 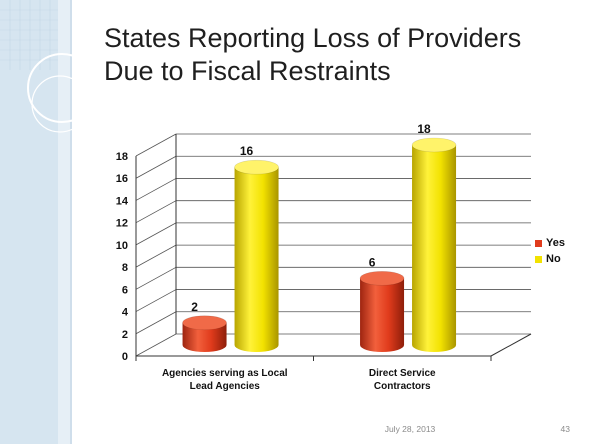 What do you see at coordinates (553, 259) in the screenshot?
I see `legend-label-no: No` at bounding box center [553, 259].